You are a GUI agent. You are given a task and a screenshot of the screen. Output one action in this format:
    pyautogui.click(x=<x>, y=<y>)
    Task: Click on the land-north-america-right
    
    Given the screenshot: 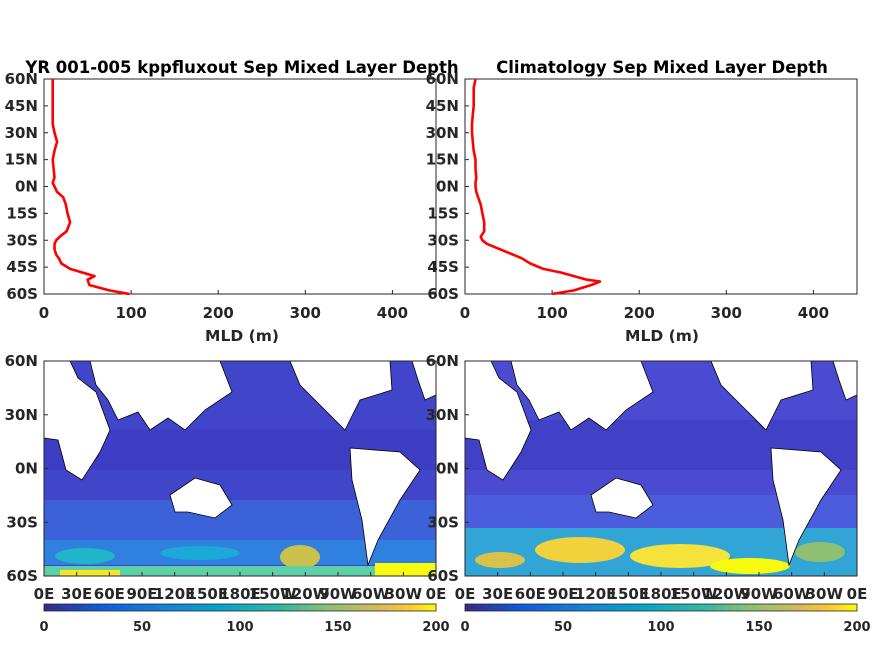 What is the action you would take?
    pyautogui.click(x=762, y=395)
    